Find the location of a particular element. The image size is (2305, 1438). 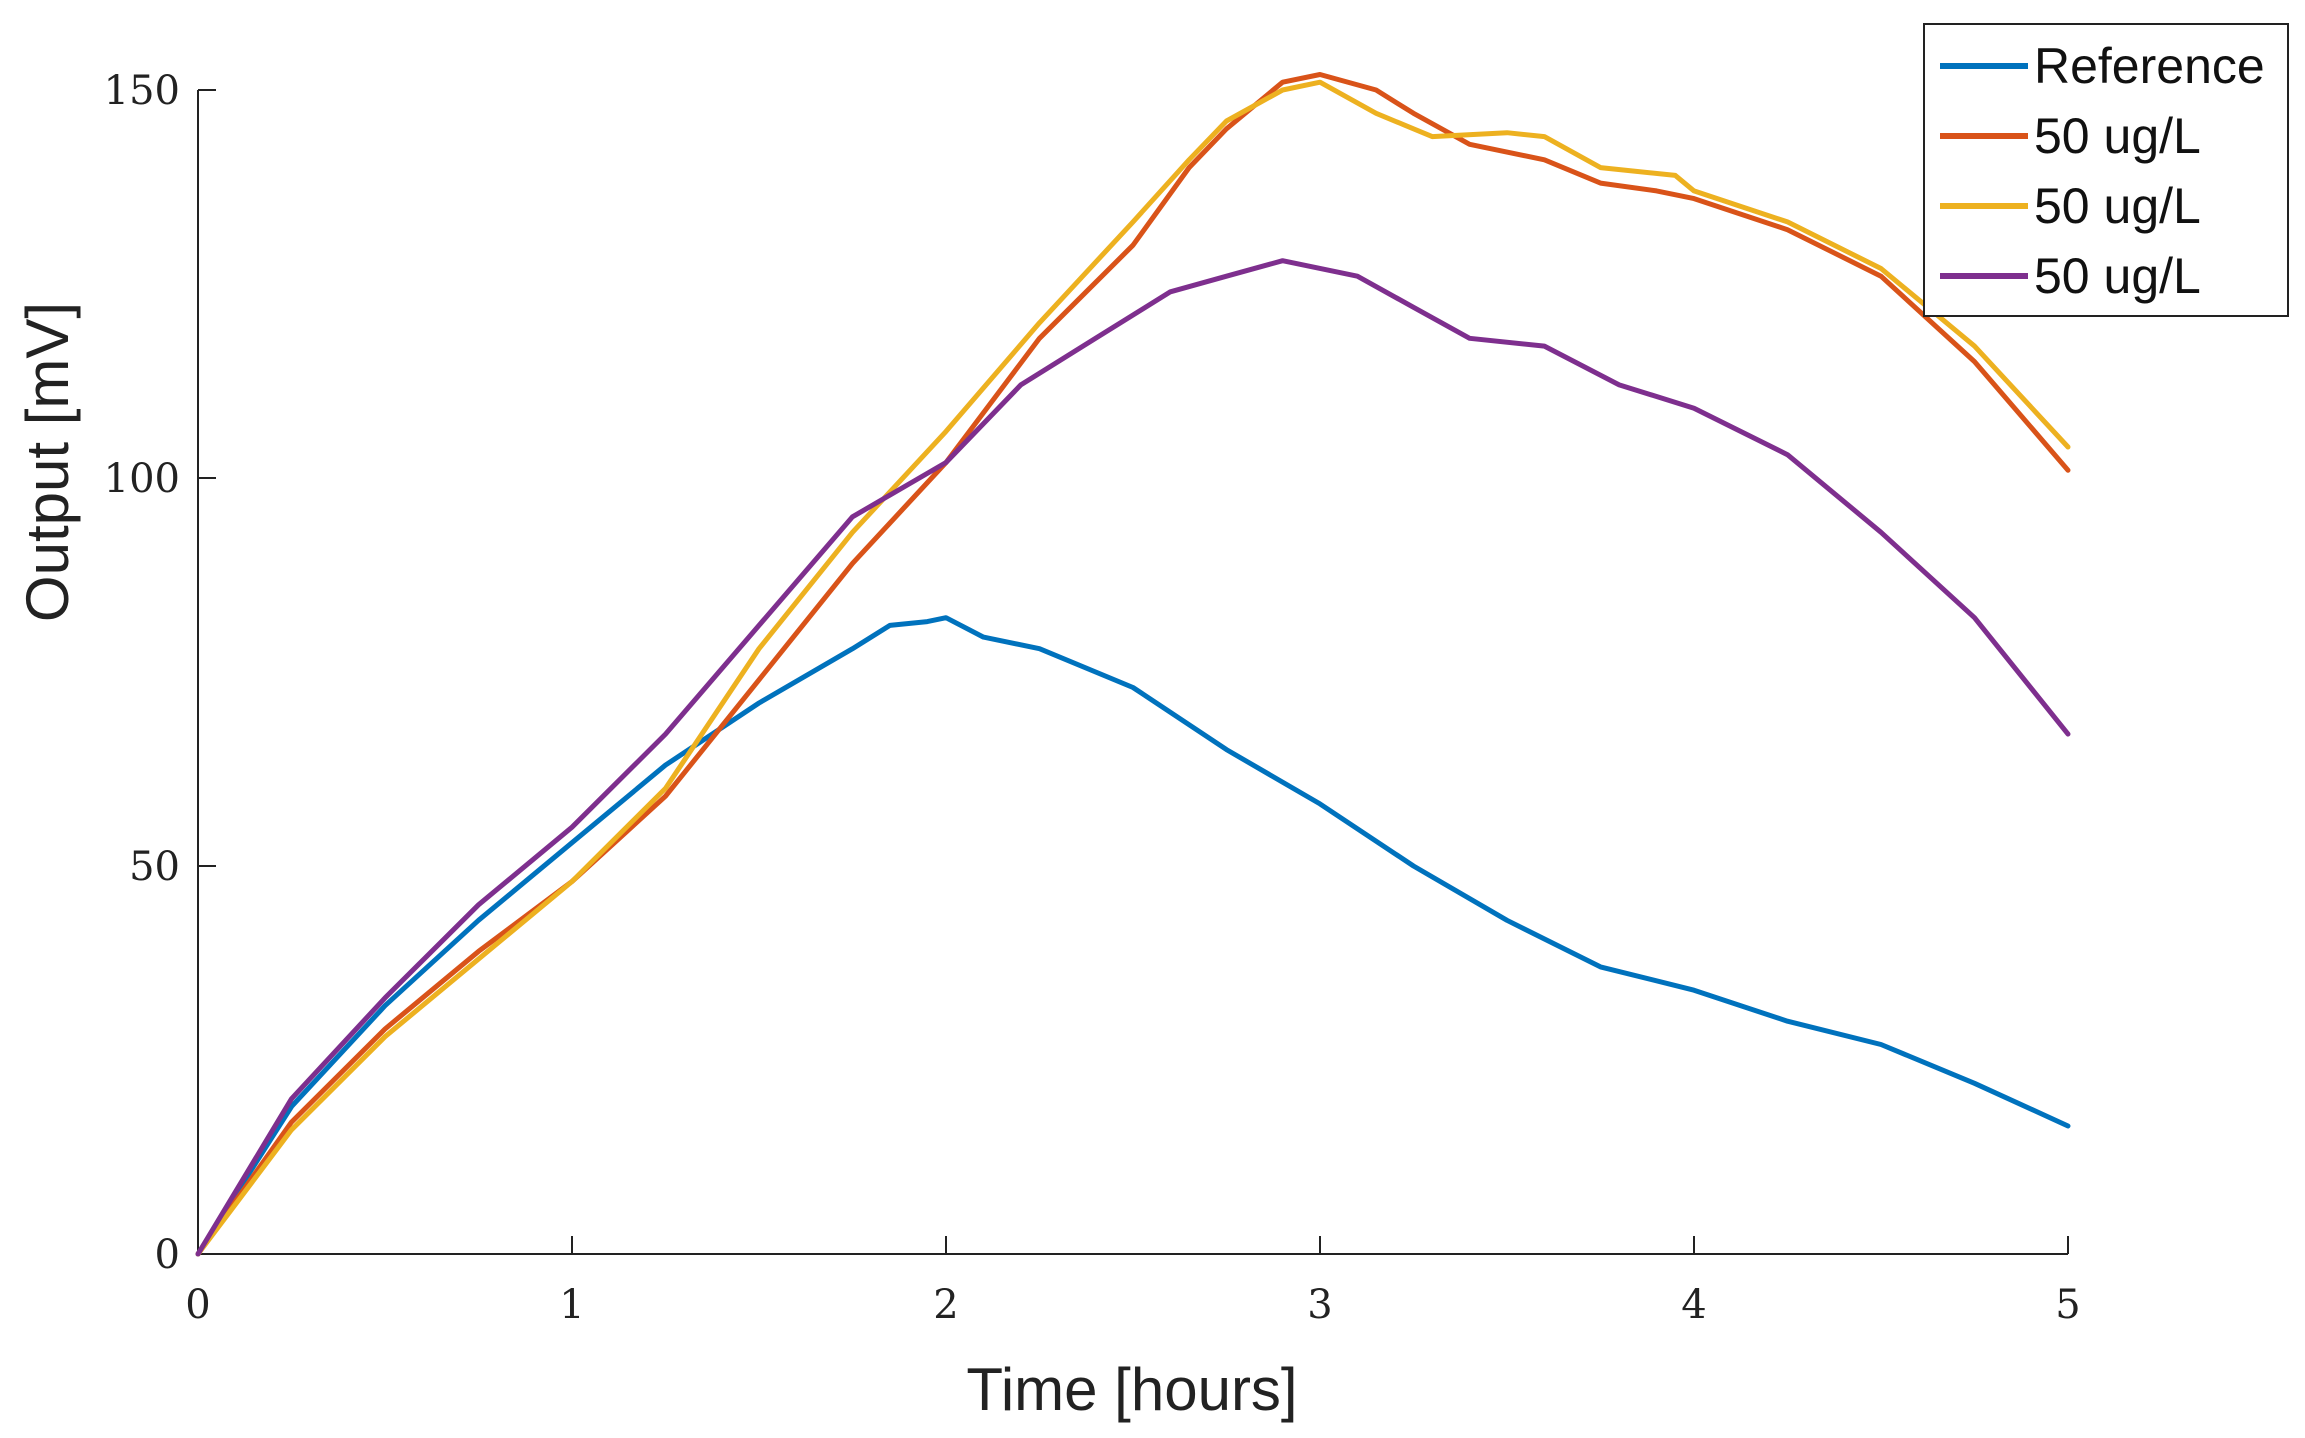

legend: Reference 50 ug/L 50 ug/L 50 ug/L is located at coordinates (2106, 170).